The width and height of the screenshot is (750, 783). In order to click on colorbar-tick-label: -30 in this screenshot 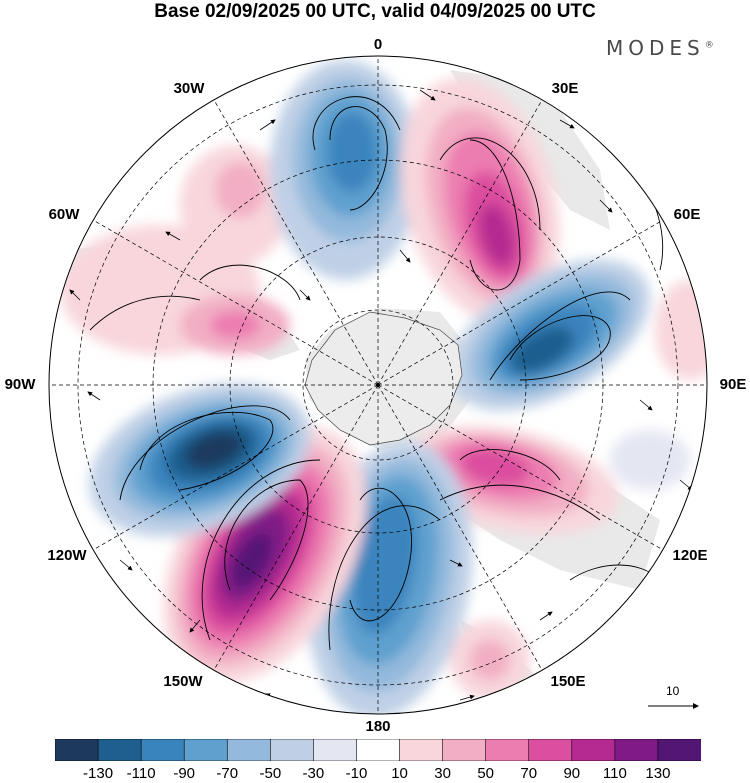, I will do `click(313, 773)`.